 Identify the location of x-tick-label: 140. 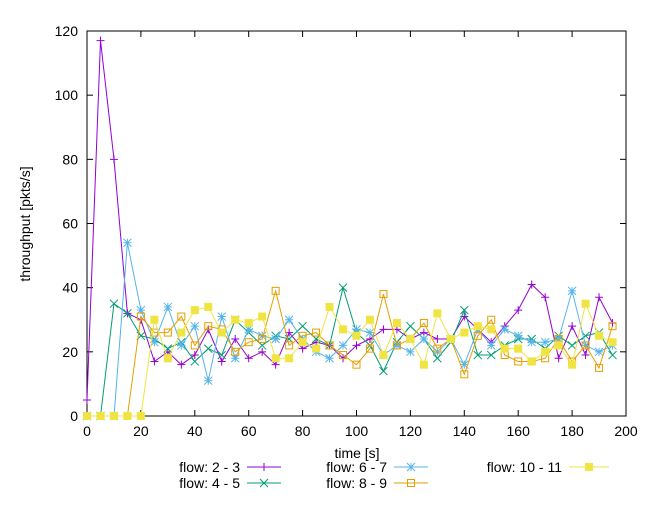
(465, 431).